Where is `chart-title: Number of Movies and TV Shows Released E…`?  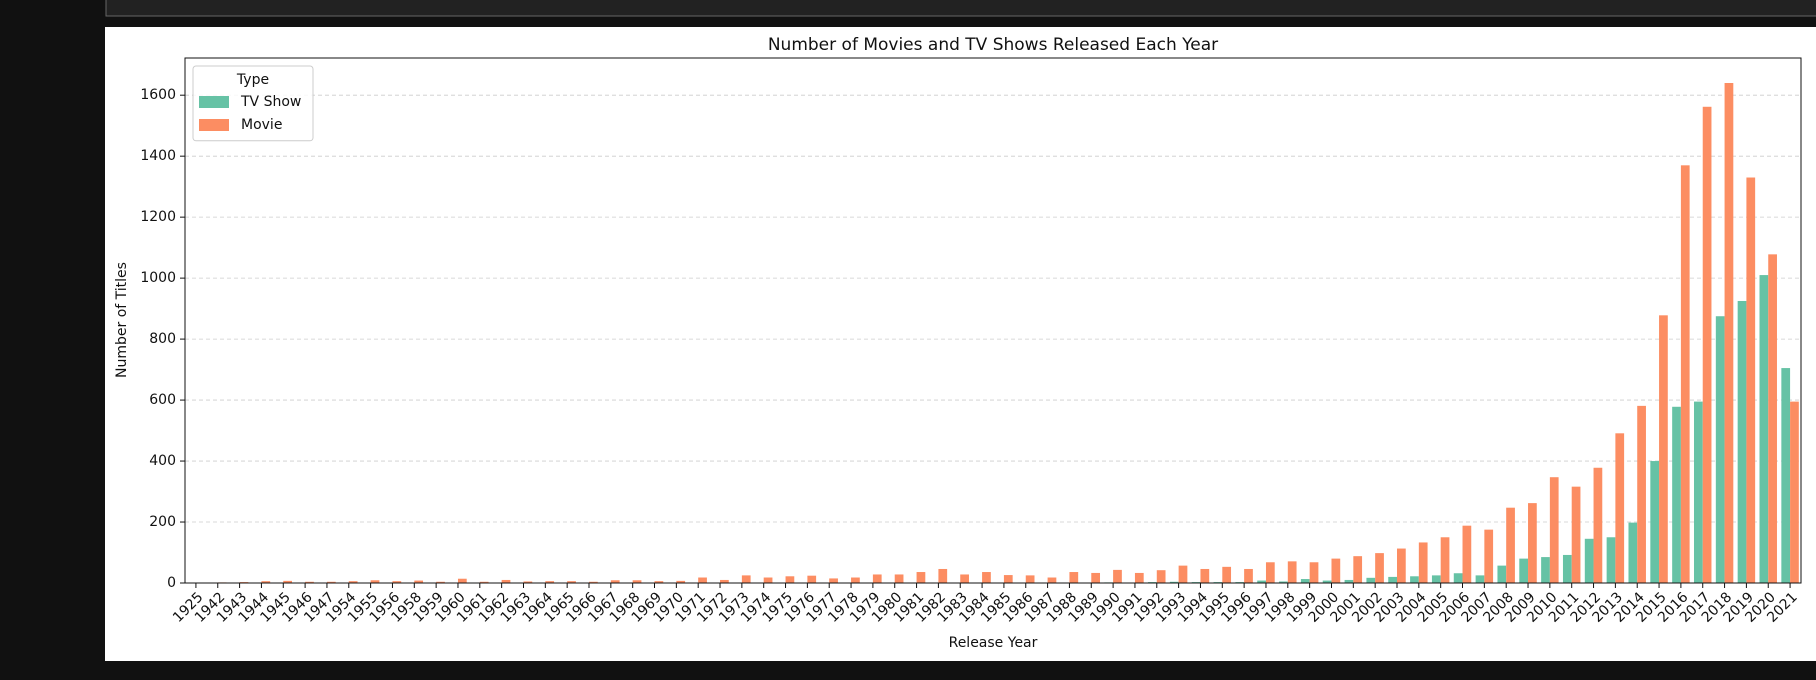 chart-title: Number of Movies and TV Shows Released E… is located at coordinates (993, 45).